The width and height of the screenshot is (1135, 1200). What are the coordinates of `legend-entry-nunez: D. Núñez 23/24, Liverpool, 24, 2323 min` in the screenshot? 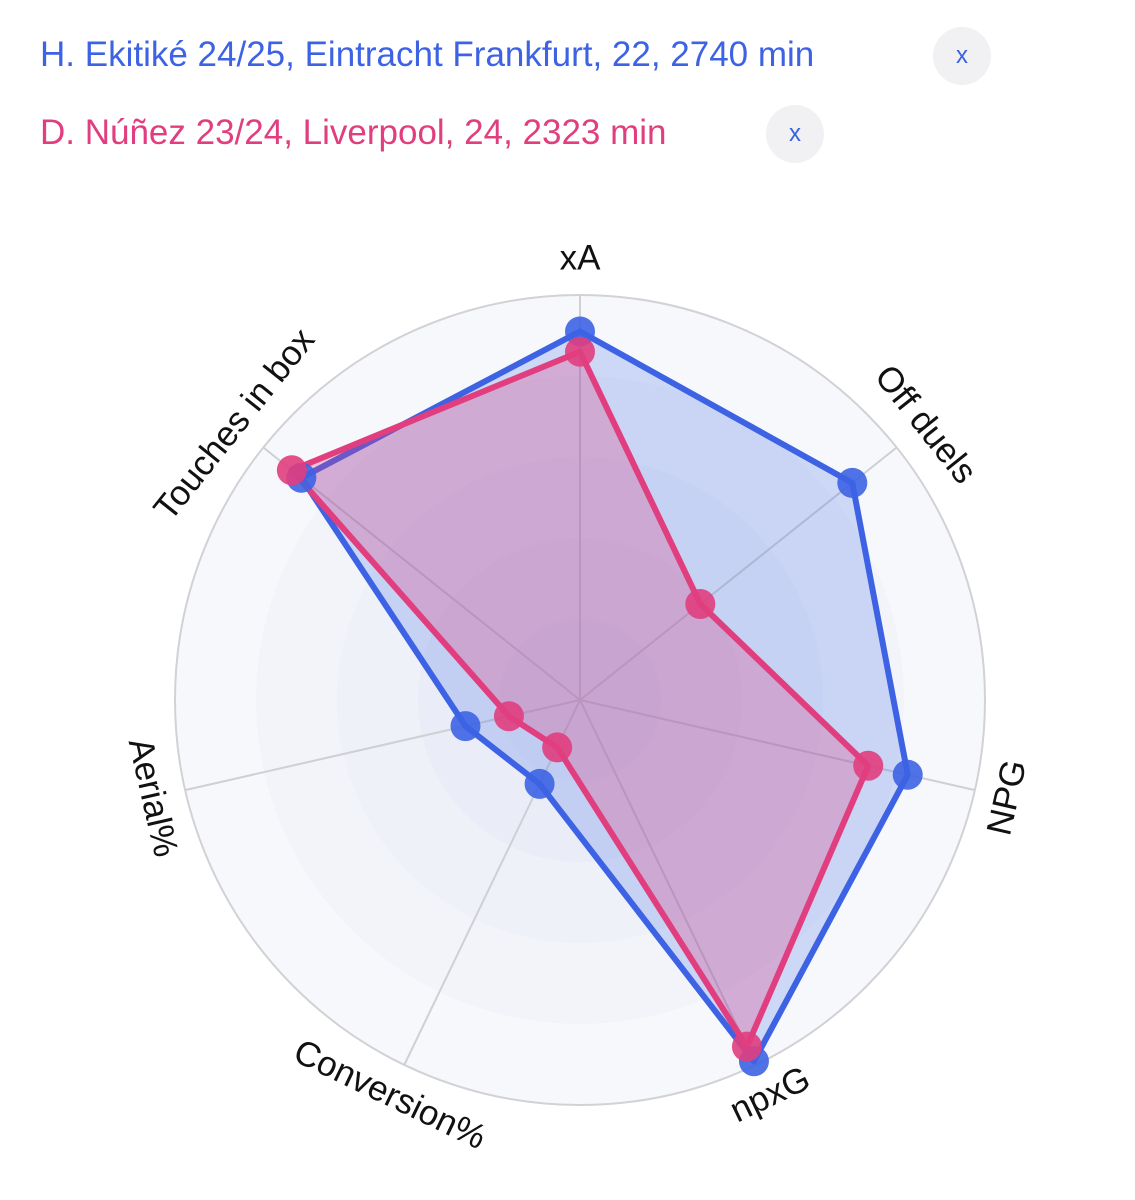 It's located at (353, 133).